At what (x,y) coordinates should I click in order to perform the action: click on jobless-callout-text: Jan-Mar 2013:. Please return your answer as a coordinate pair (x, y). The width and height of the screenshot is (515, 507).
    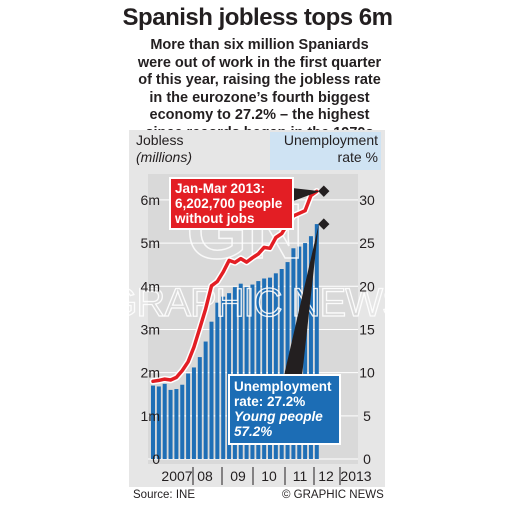
    Looking at the image, I should click on (220, 188).